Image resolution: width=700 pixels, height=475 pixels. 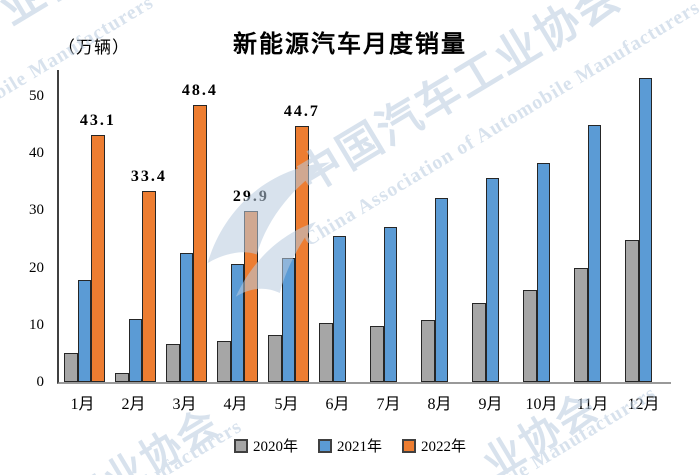 What do you see at coordinates (148, 176) in the screenshot?
I see `data-label-2022年-2月: 33.4` at bounding box center [148, 176].